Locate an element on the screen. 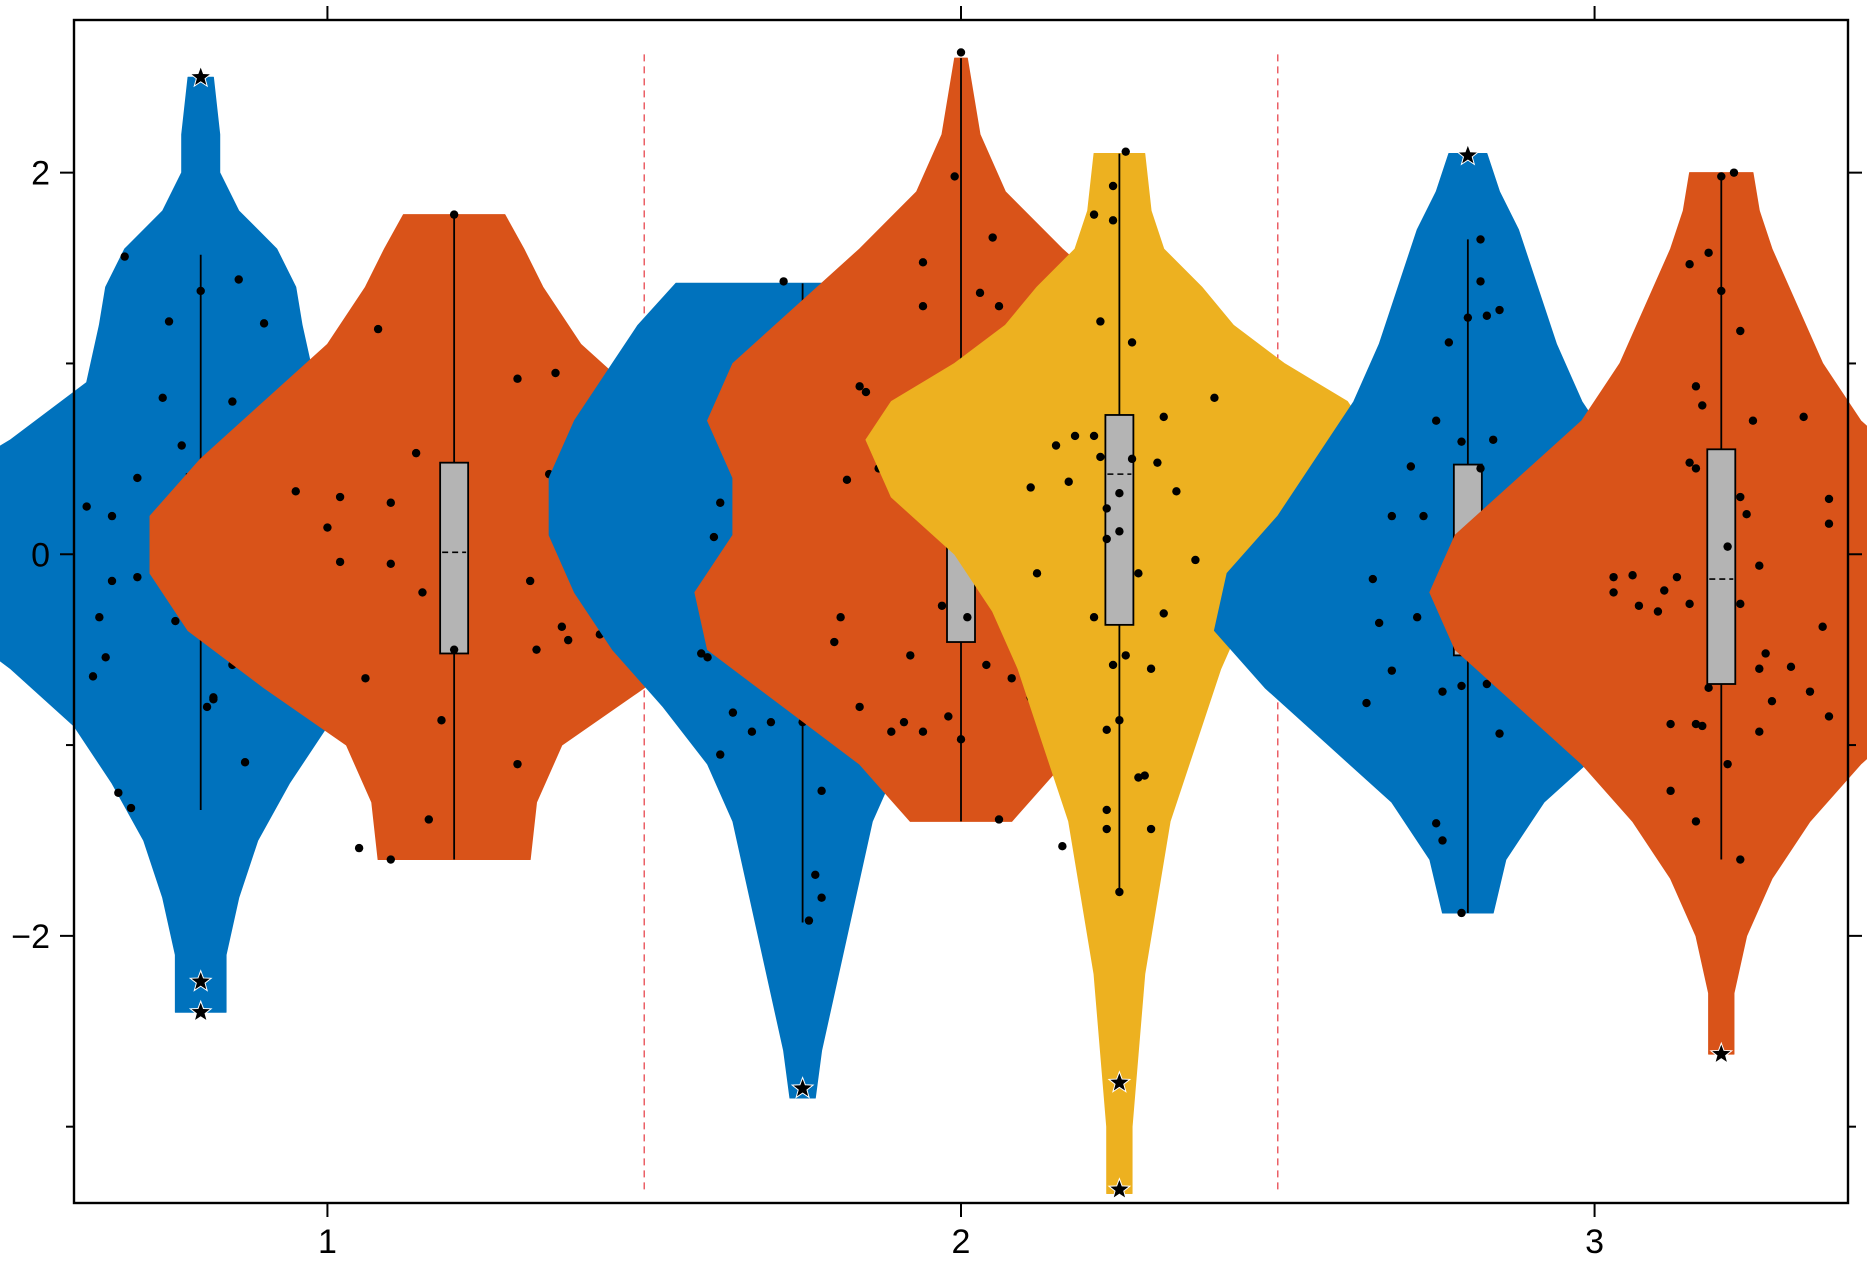 The width and height of the screenshot is (1867, 1268). y-tick-label: 2 is located at coordinates (40, 174).